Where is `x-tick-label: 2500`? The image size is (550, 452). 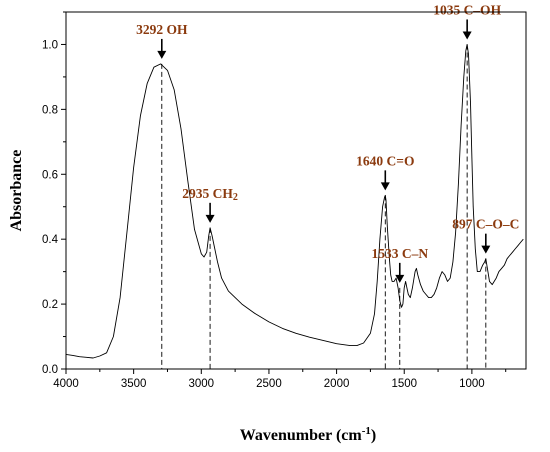
x-tick-label: 2500 is located at coordinates (269, 384).